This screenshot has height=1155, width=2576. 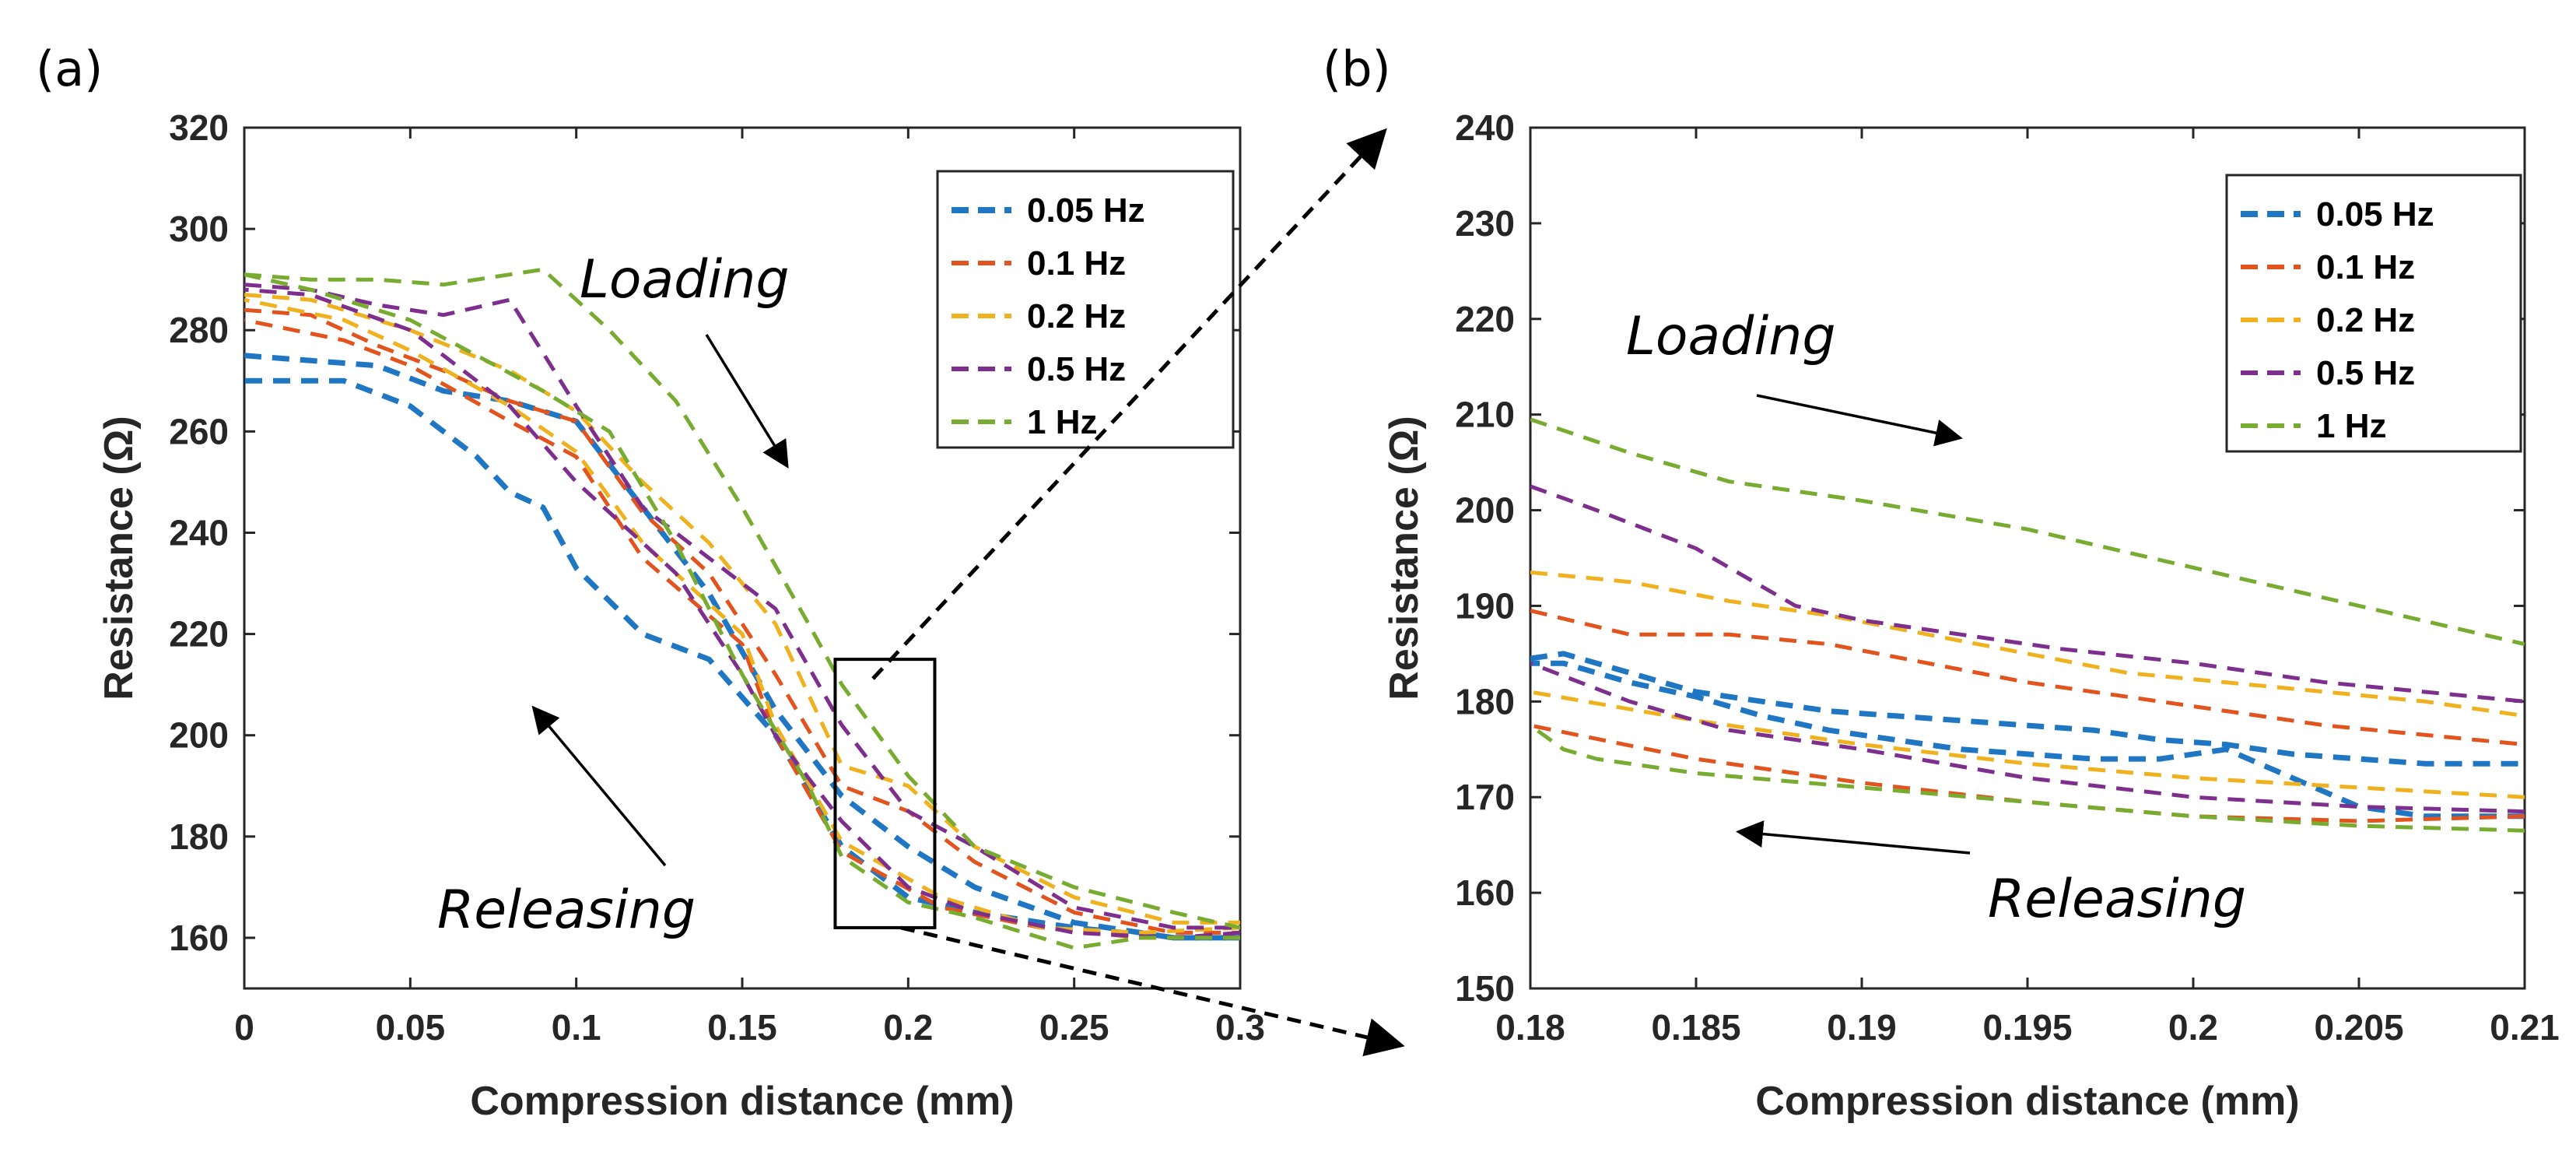 What do you see at coordinates (119, 558) in the screenshot?
I see `y-axis-label-a: Resistance (Ω)` at bounding box center [119, 558].